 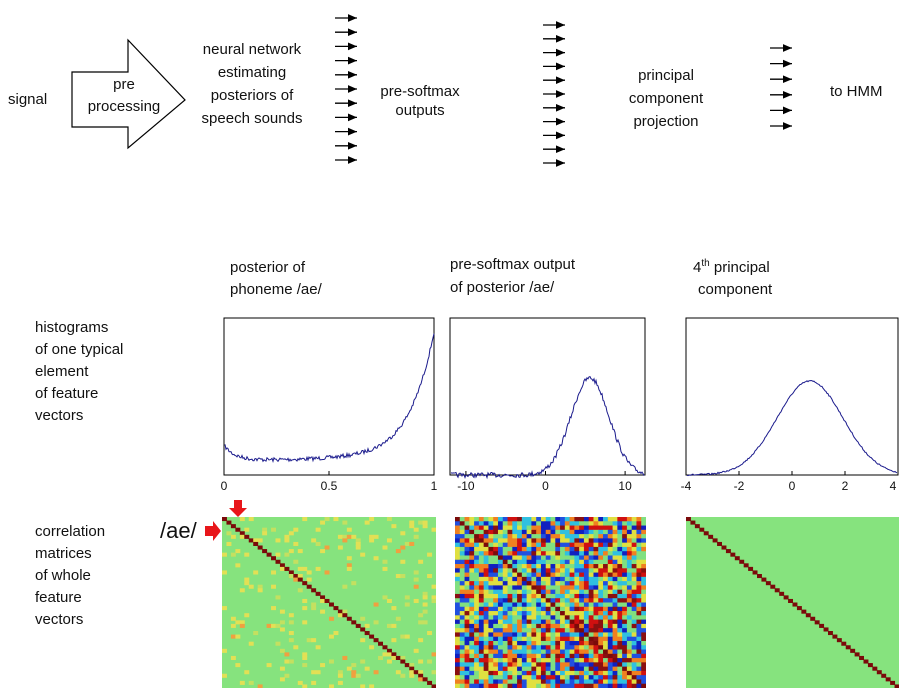 I want to click on tick-label: 10, so click(x=625, y=486).